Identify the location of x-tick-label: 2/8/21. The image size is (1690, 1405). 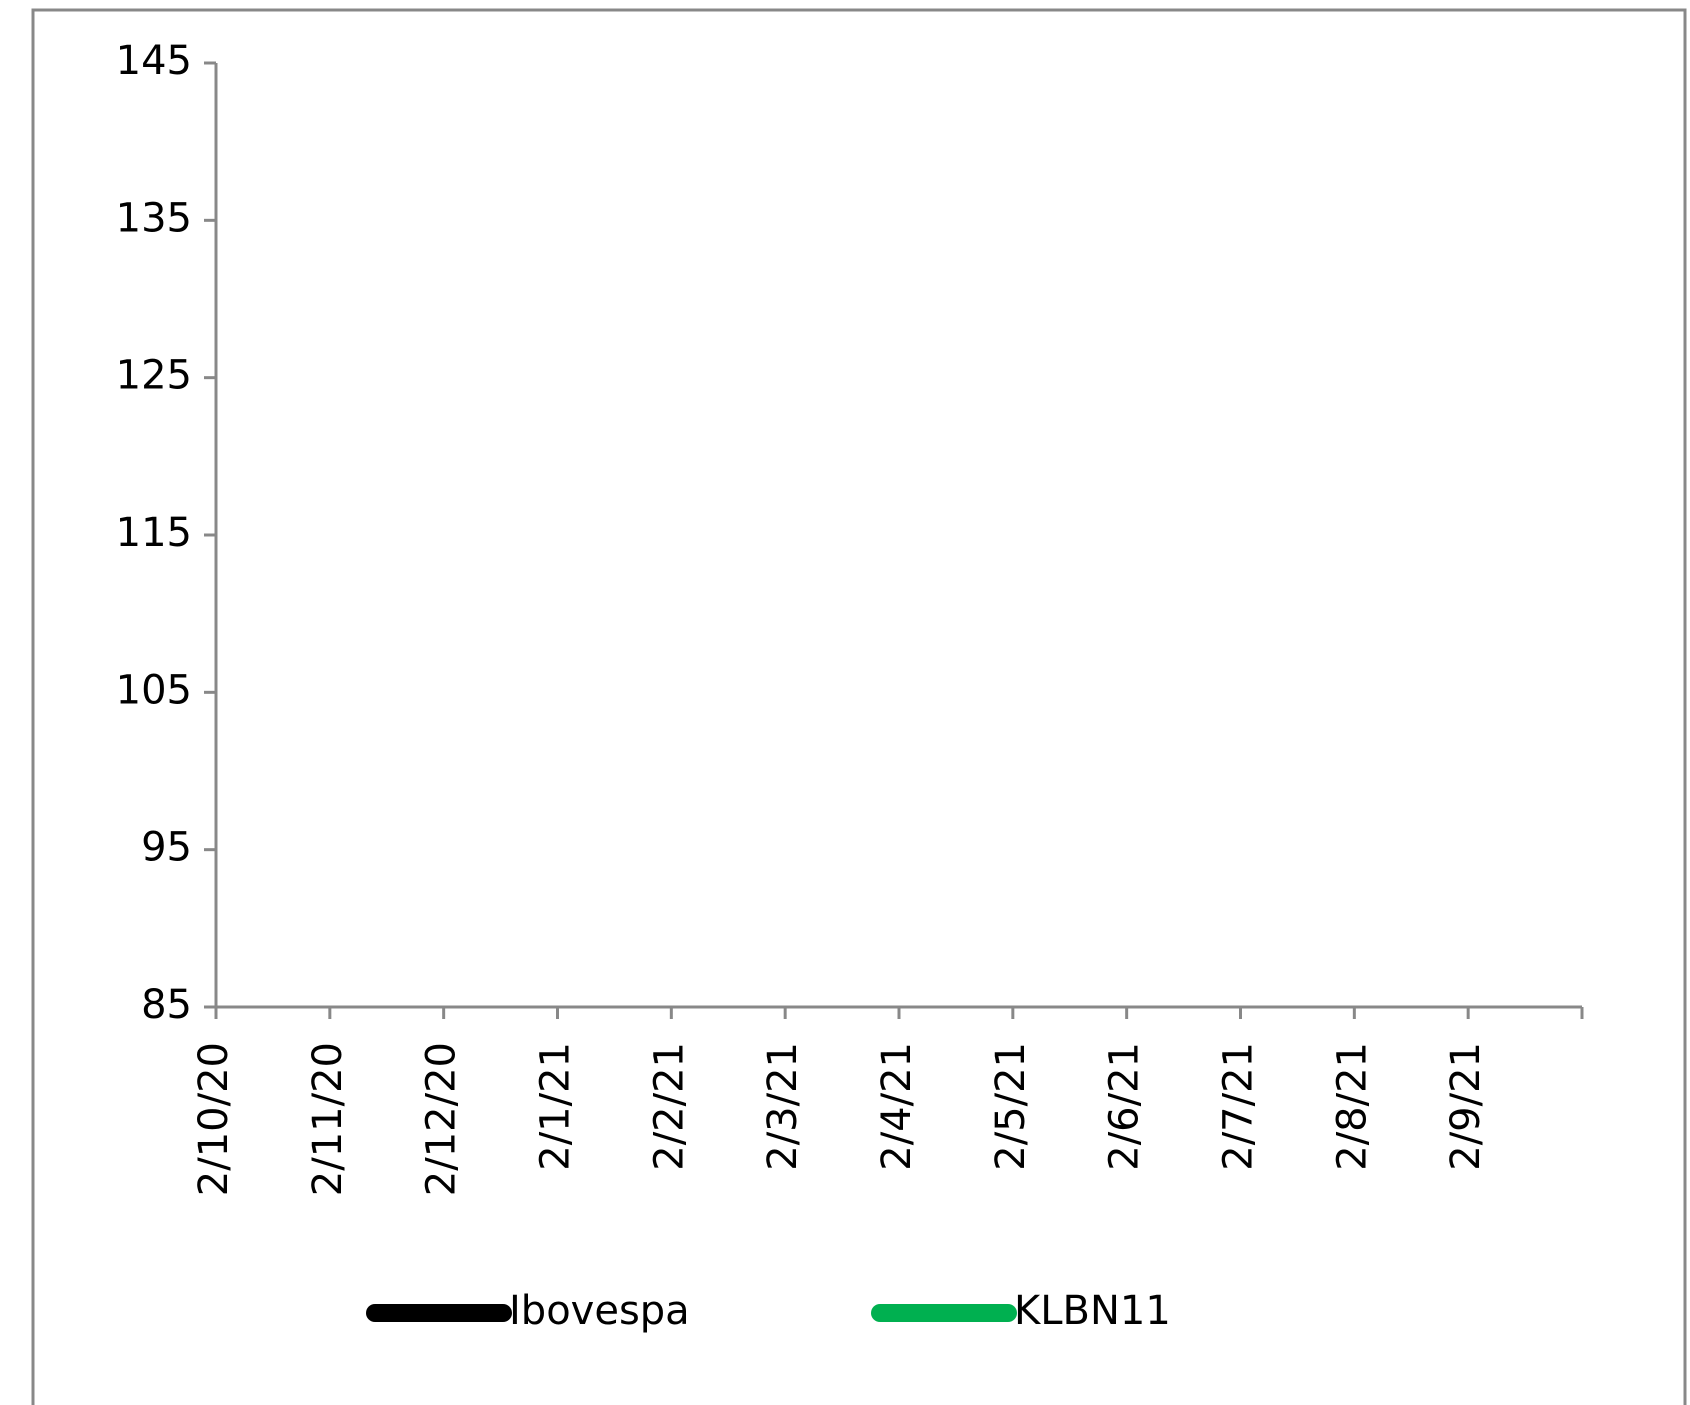
(1352, 1106).